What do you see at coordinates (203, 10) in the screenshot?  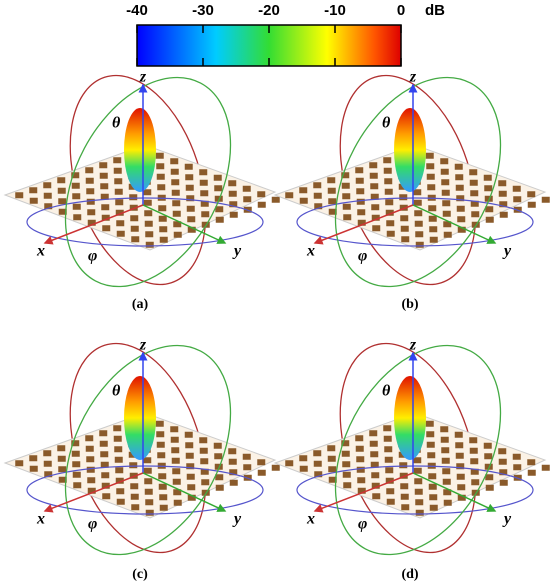 I see `colorbar-tick-label: -30` at bounding box center [203, 10].